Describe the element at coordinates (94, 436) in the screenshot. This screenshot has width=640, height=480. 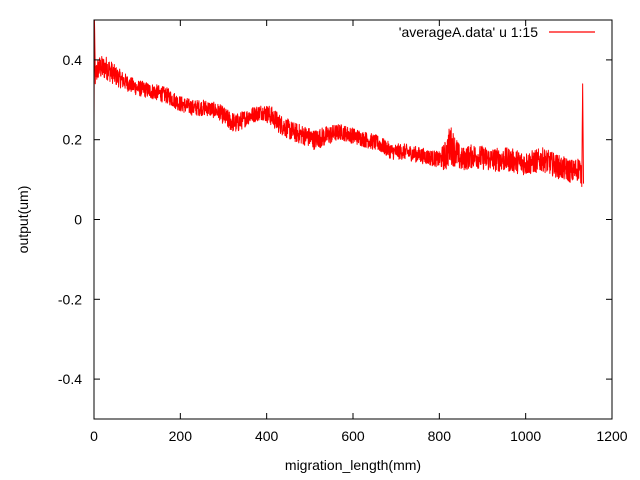
I see `x-tick-label: 0` at that location.